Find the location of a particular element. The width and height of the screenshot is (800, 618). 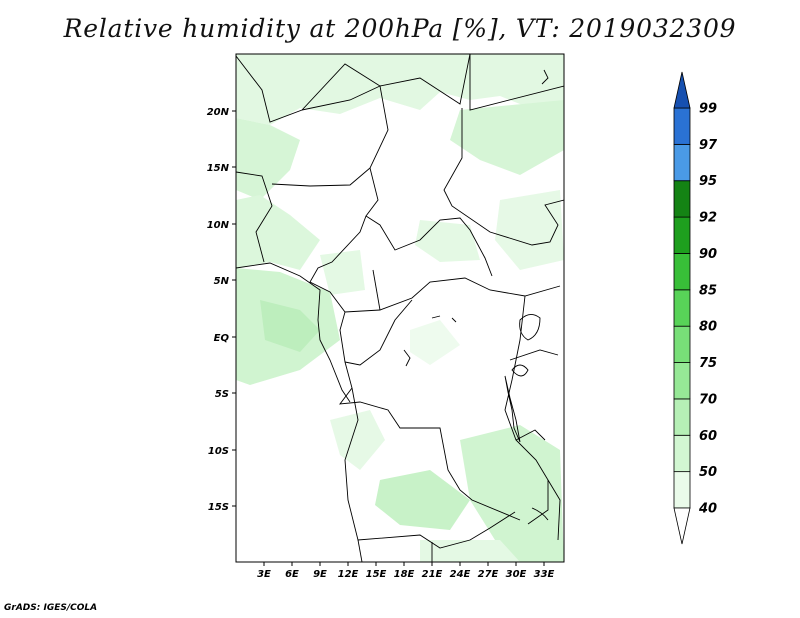

colorbar: 40 50 60 70 75 80 85 90 92 95 97 99 is located at coordinates (695, 308).